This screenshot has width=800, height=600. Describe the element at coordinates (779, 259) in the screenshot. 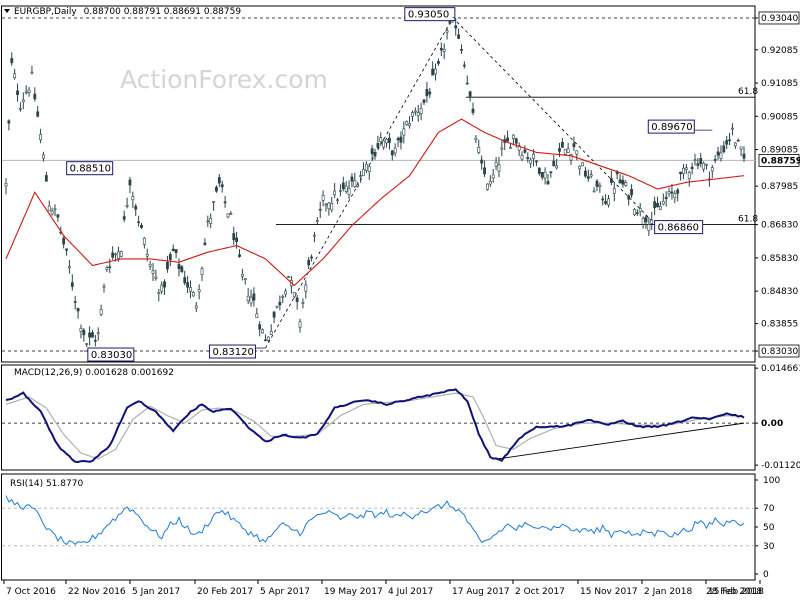

I see `price-axis-label: 0.85830` at that location.